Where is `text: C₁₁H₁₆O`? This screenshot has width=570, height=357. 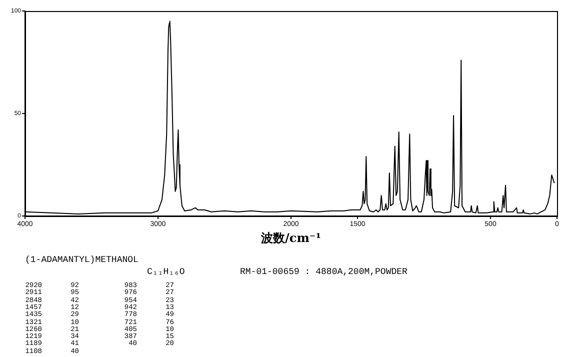
text: C₁₁H₁₆O is located at coordinates (166, 272).